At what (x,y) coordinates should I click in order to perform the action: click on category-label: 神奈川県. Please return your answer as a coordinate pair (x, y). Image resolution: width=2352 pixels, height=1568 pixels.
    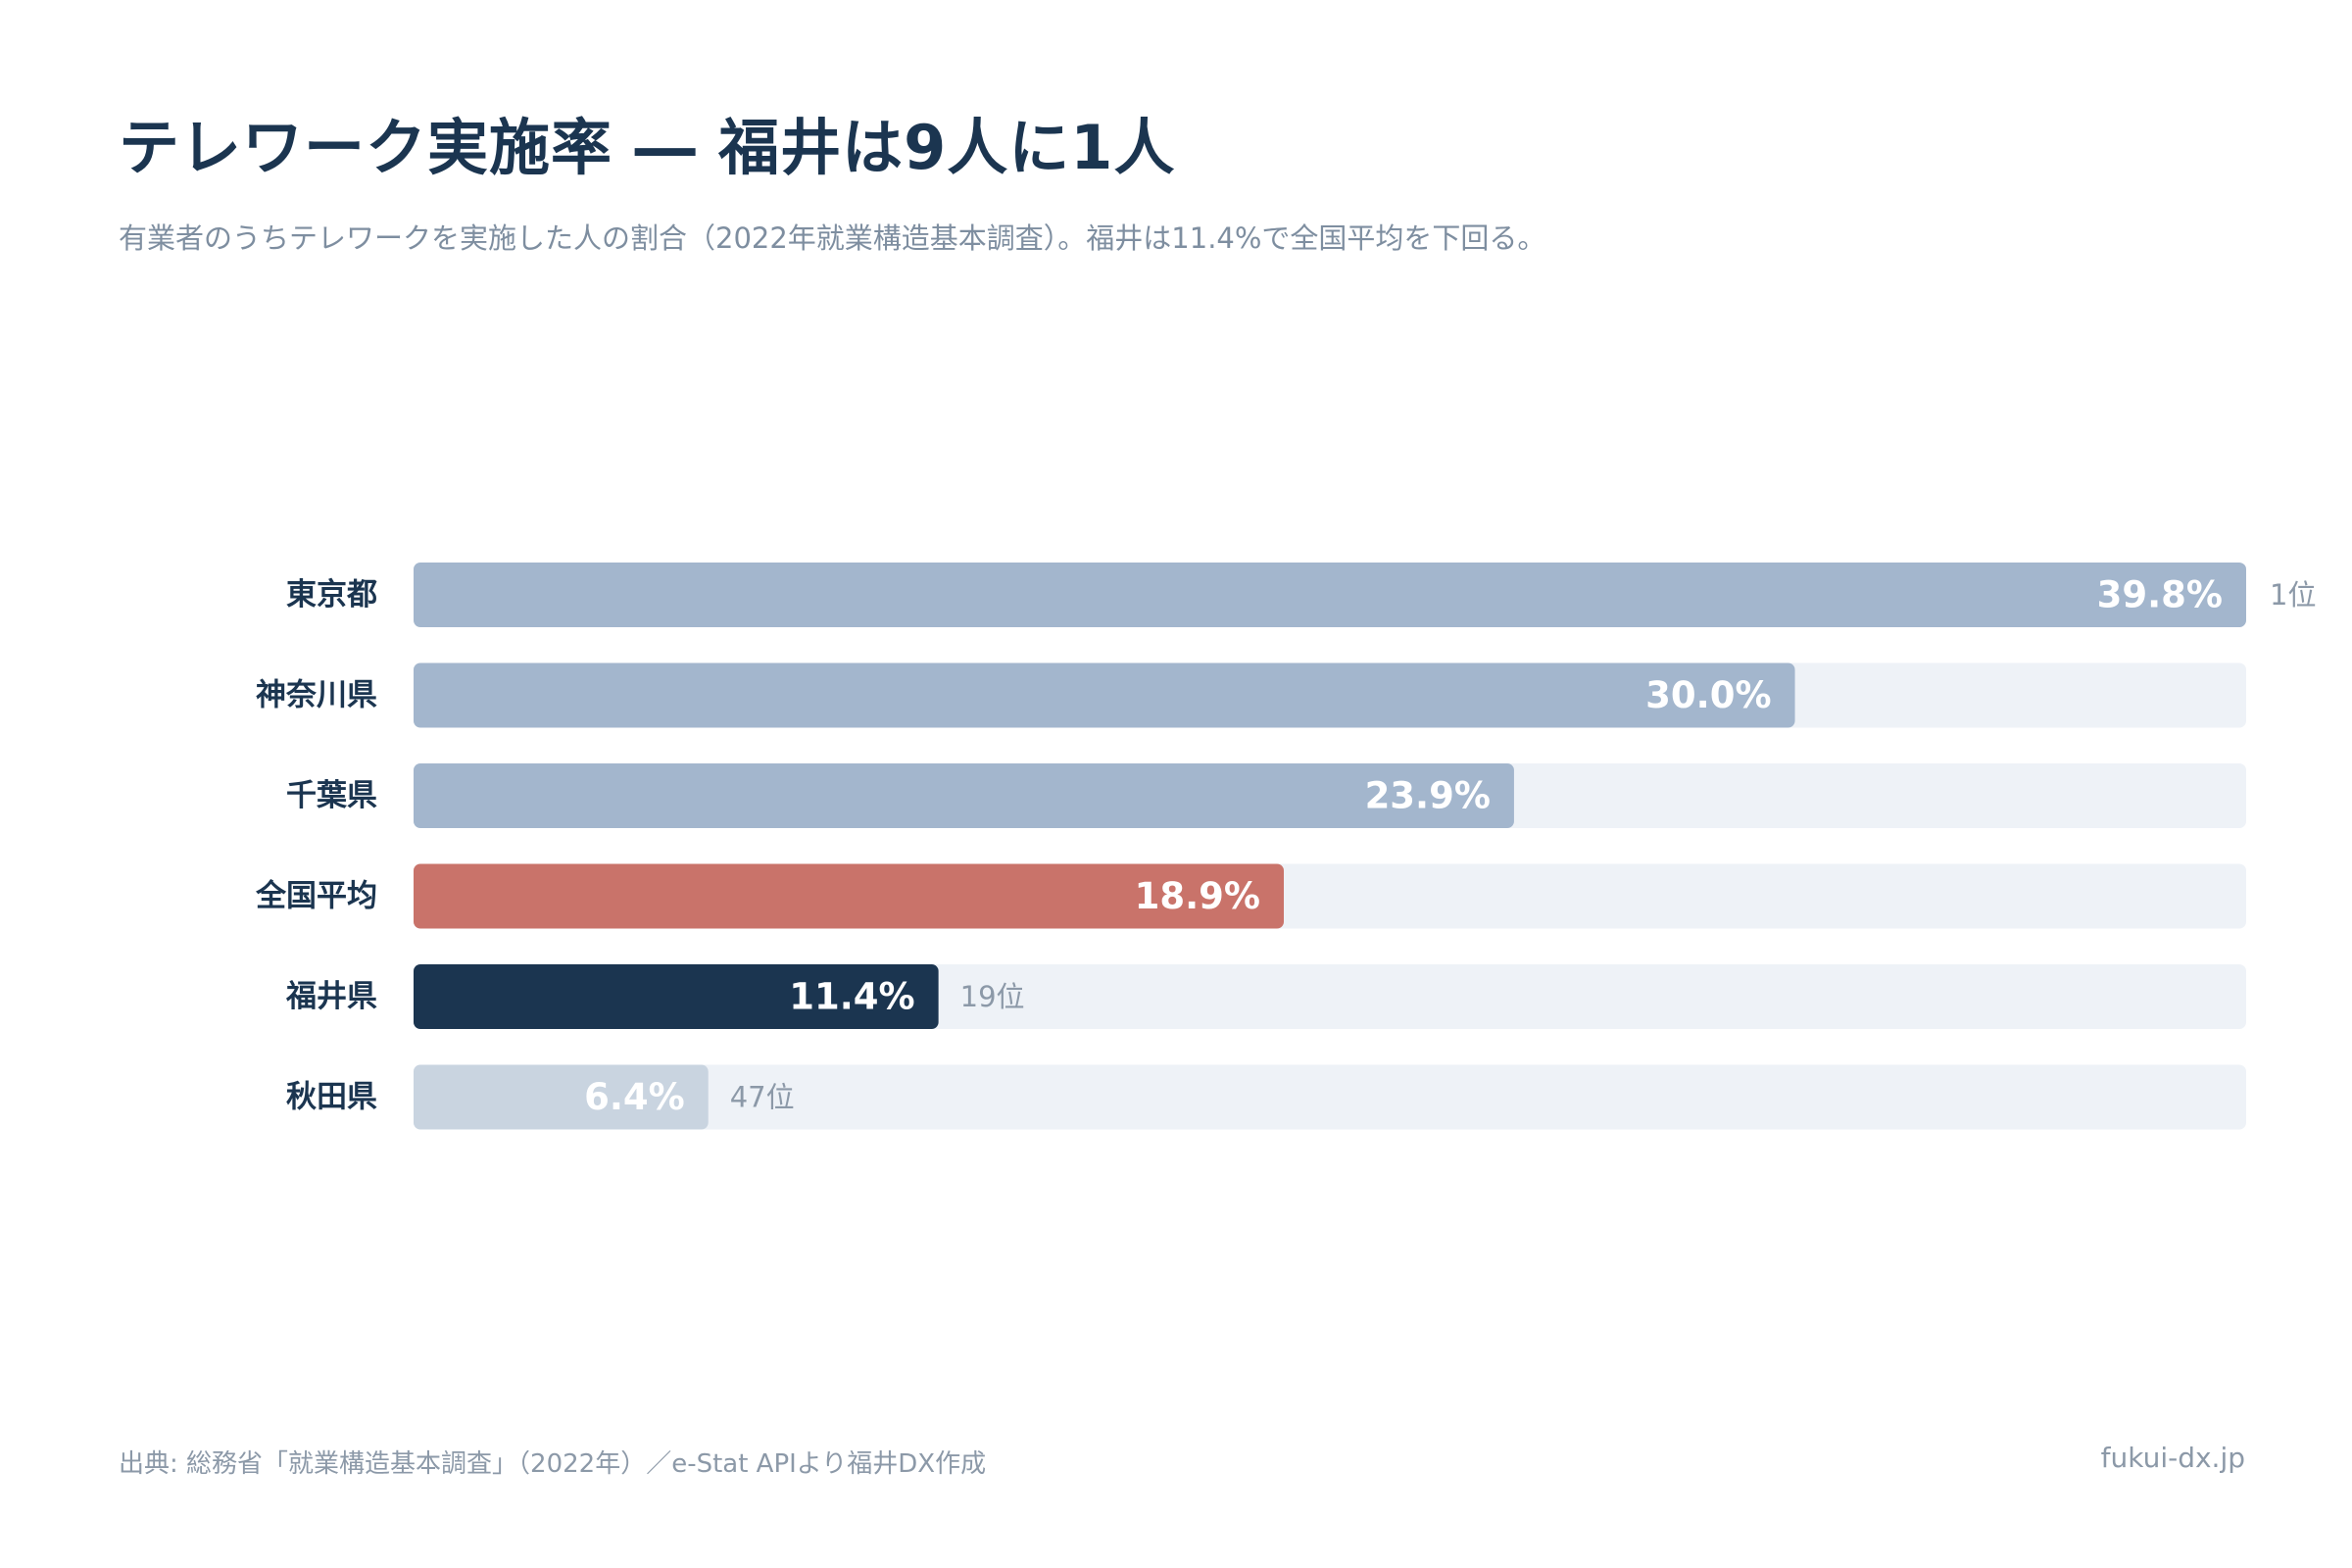
    Looking at the image, I should click on (316, 695).